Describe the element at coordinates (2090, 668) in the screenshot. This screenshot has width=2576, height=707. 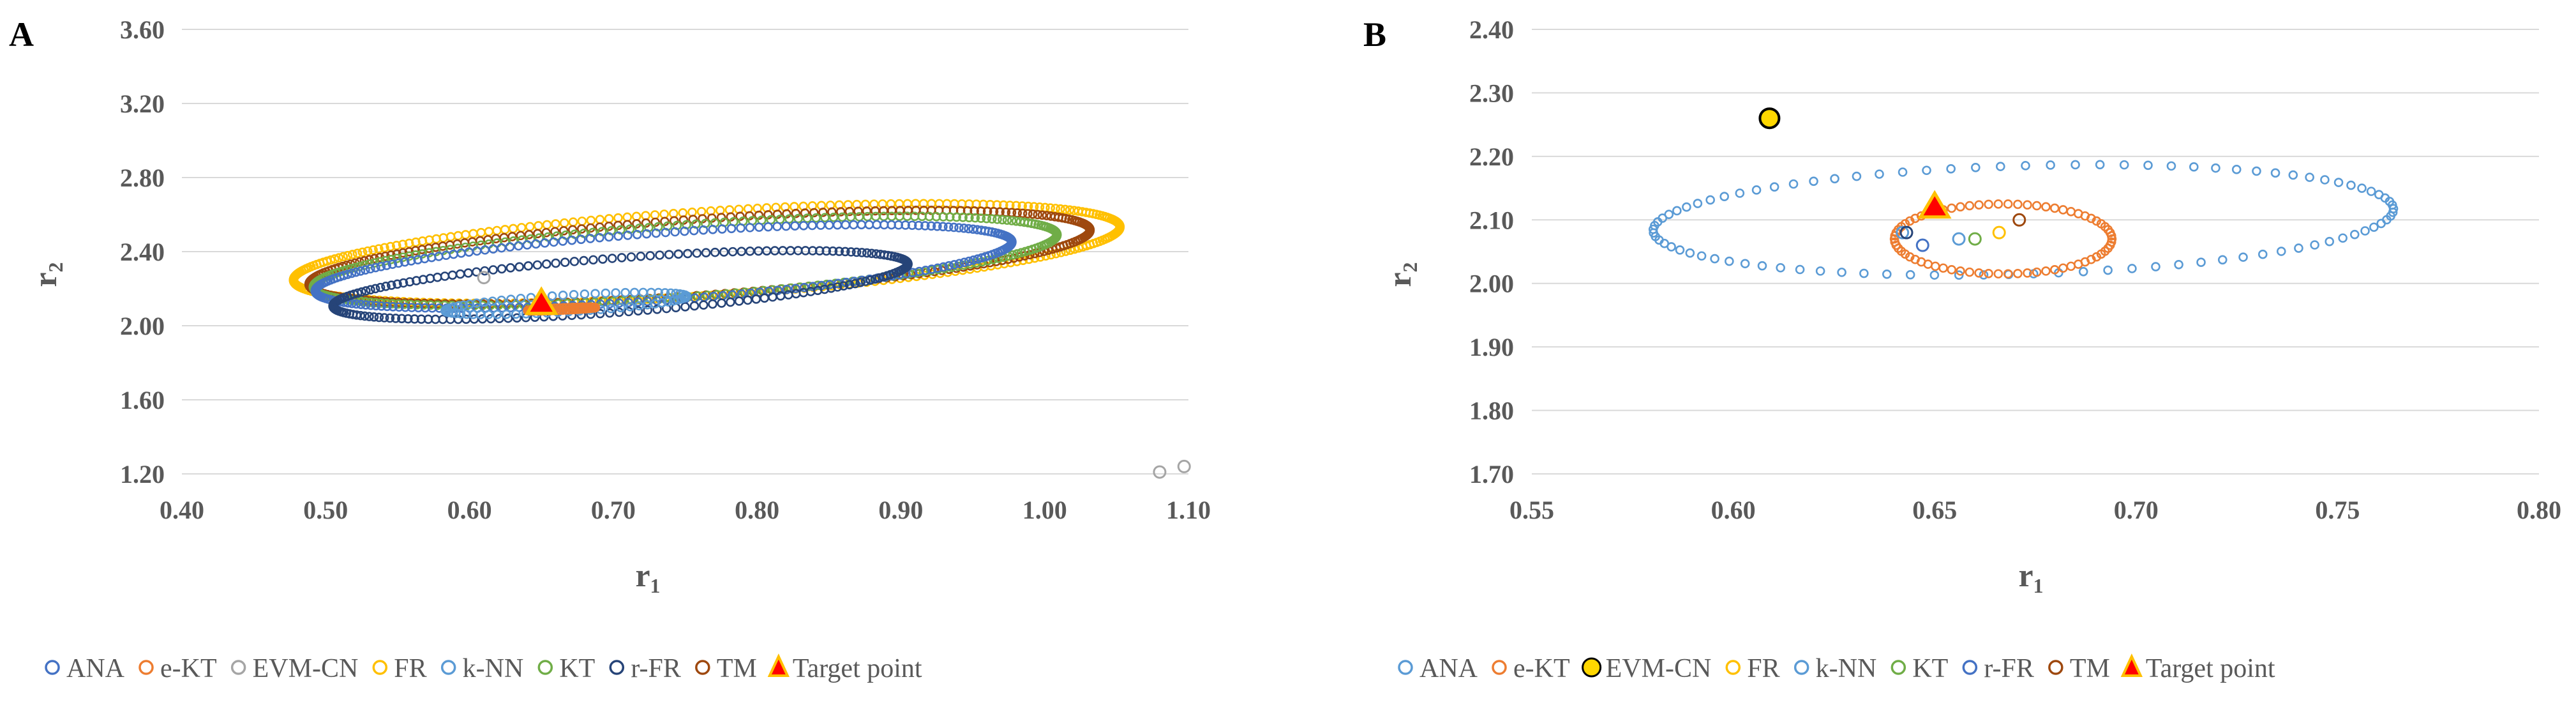
I see `legend-label: TM` at that location.